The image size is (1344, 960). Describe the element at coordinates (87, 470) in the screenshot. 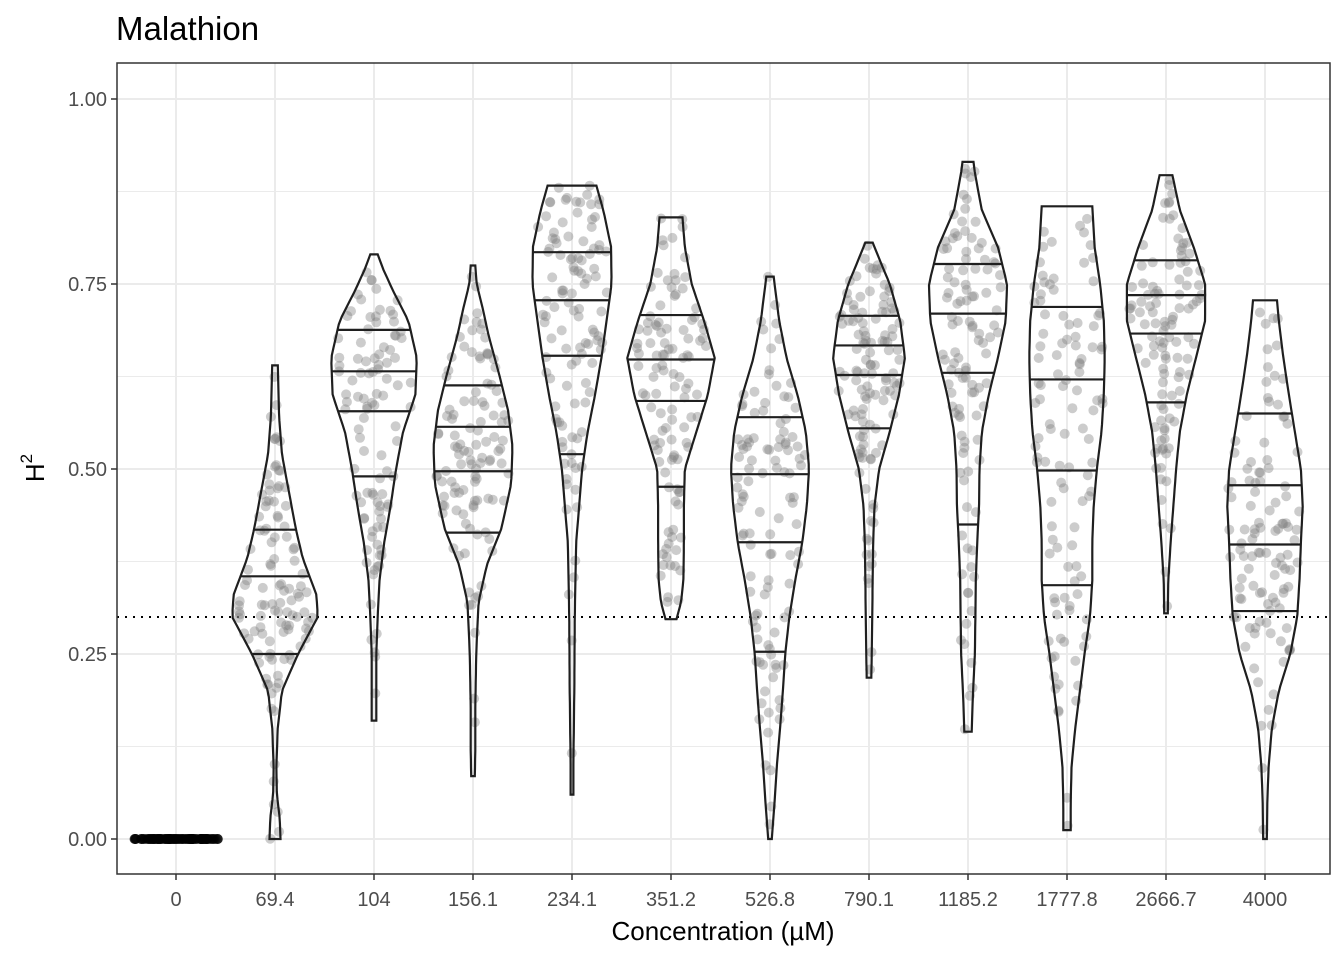

I see `y-tick-label-2: 0.50` at that location.